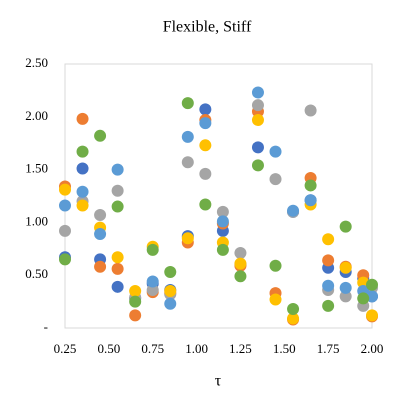 The image size is (413, 413). What do you see at coordinates (36, 168) in the screenshot?
I see `y-tick-label: 1.50` at bounding box center [36, 168].